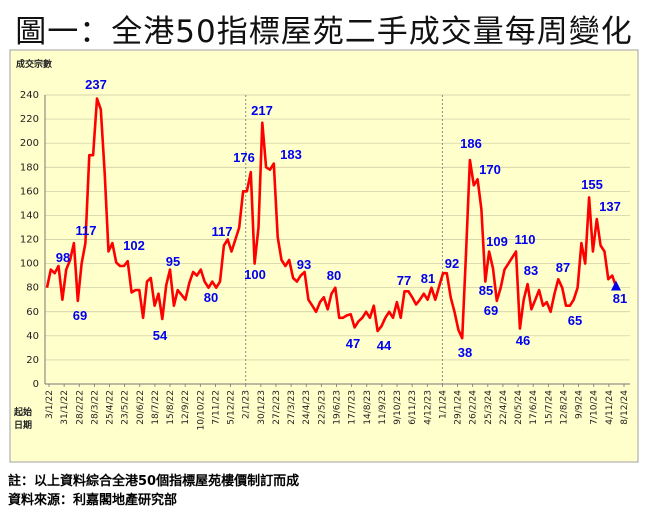 This screenshot has width=648, height=508. Describe the element at coordinates (80, 407) in the screenshot. I see `x-tick-label: 28/2/22` at that location.